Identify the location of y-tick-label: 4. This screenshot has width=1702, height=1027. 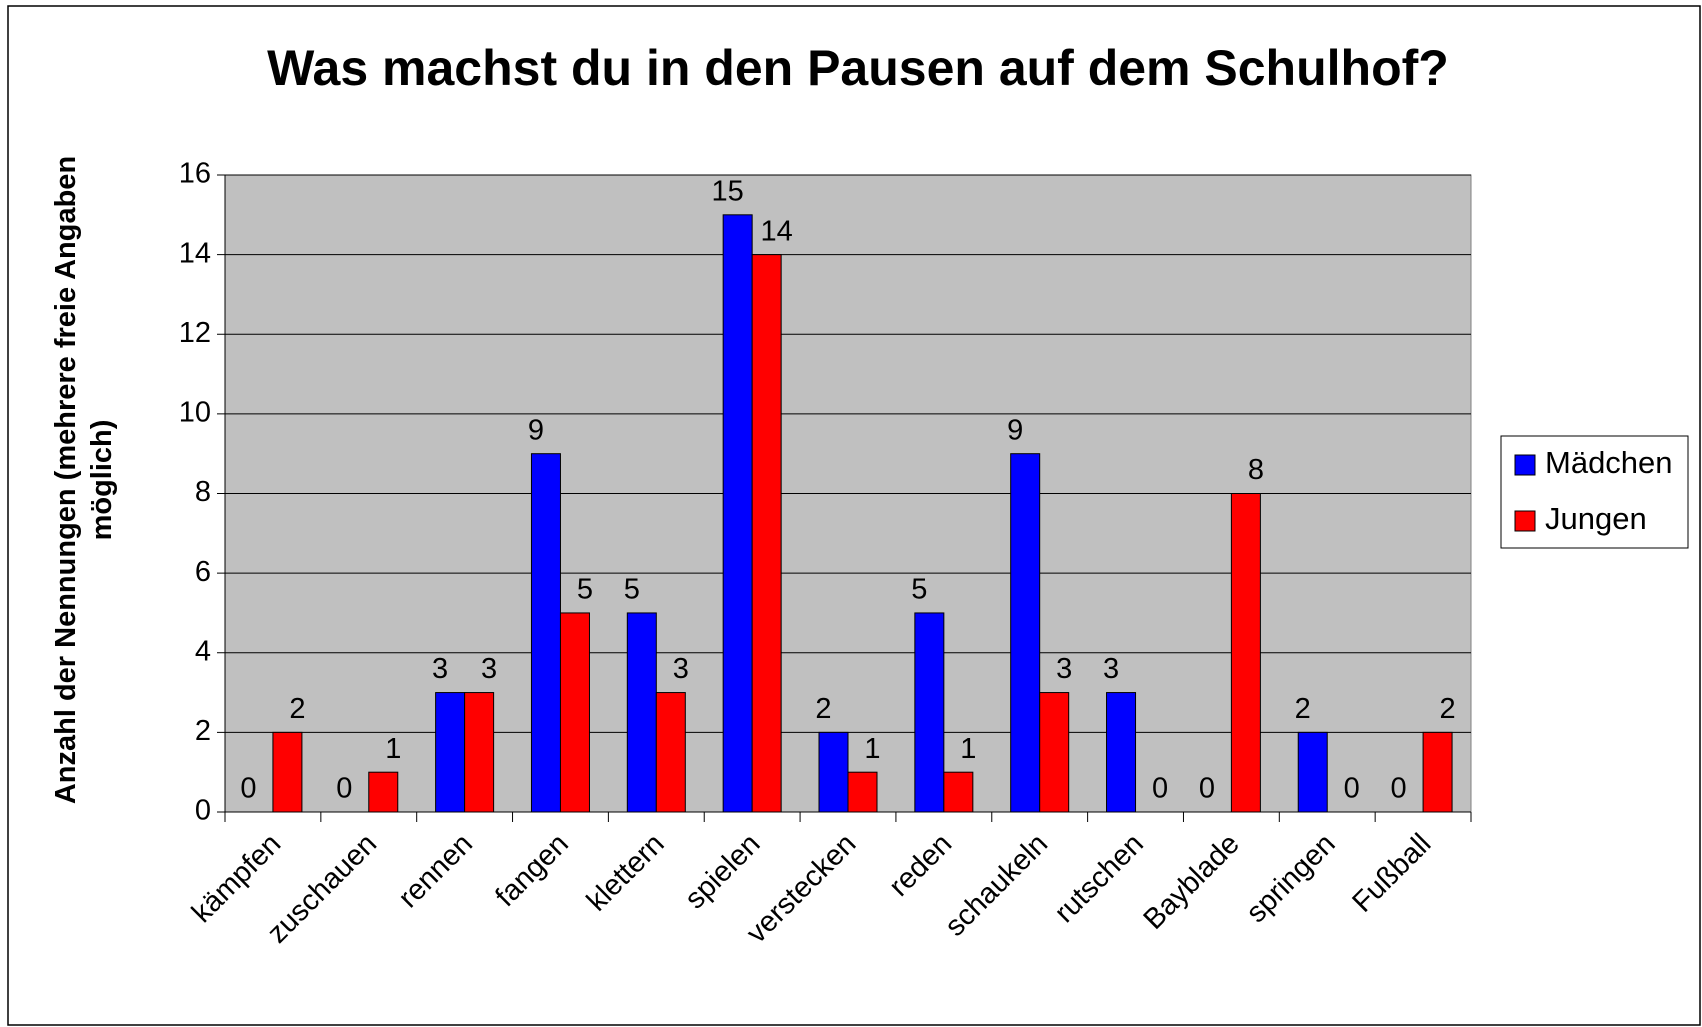
(203, 651).